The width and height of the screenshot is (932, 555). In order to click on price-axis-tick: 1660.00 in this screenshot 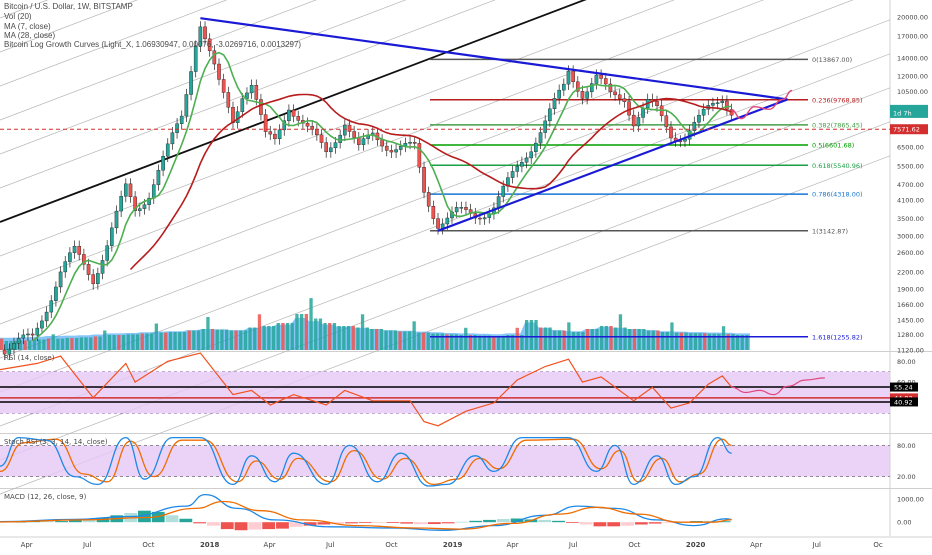, I will do `click(910, 305)`.